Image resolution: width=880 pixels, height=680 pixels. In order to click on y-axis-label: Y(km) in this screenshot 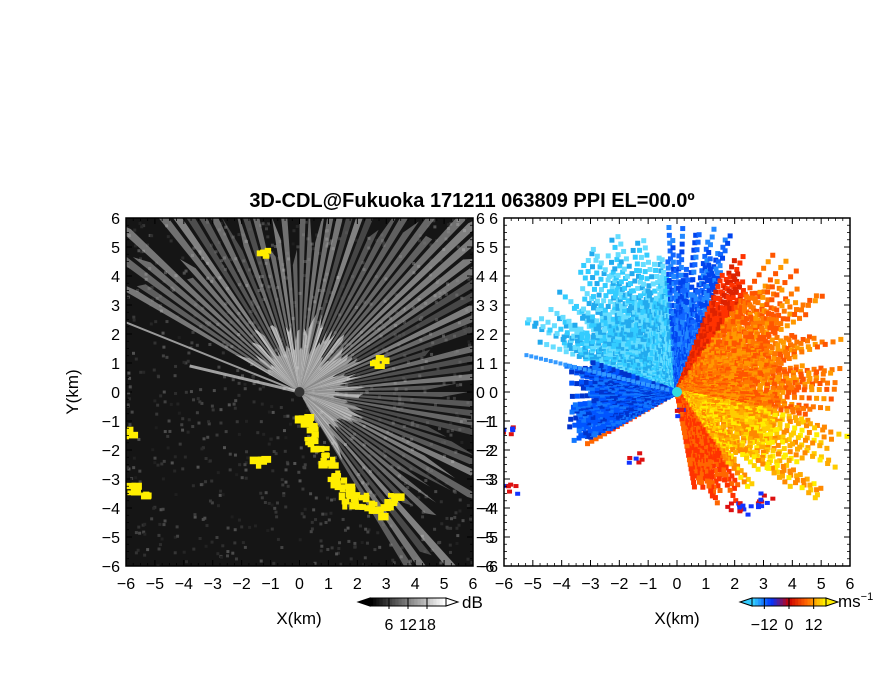, I will do `click(72, 391)`.